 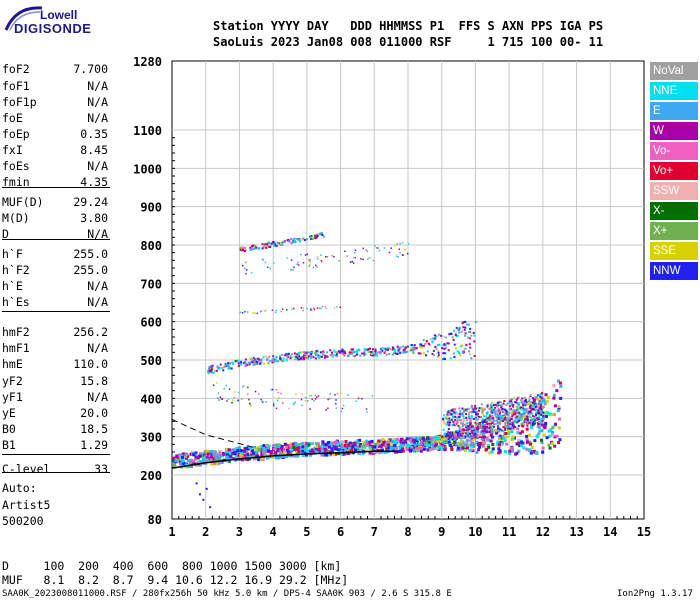 I want to click on y-tick-label: 700, so click(x=151, y=284).